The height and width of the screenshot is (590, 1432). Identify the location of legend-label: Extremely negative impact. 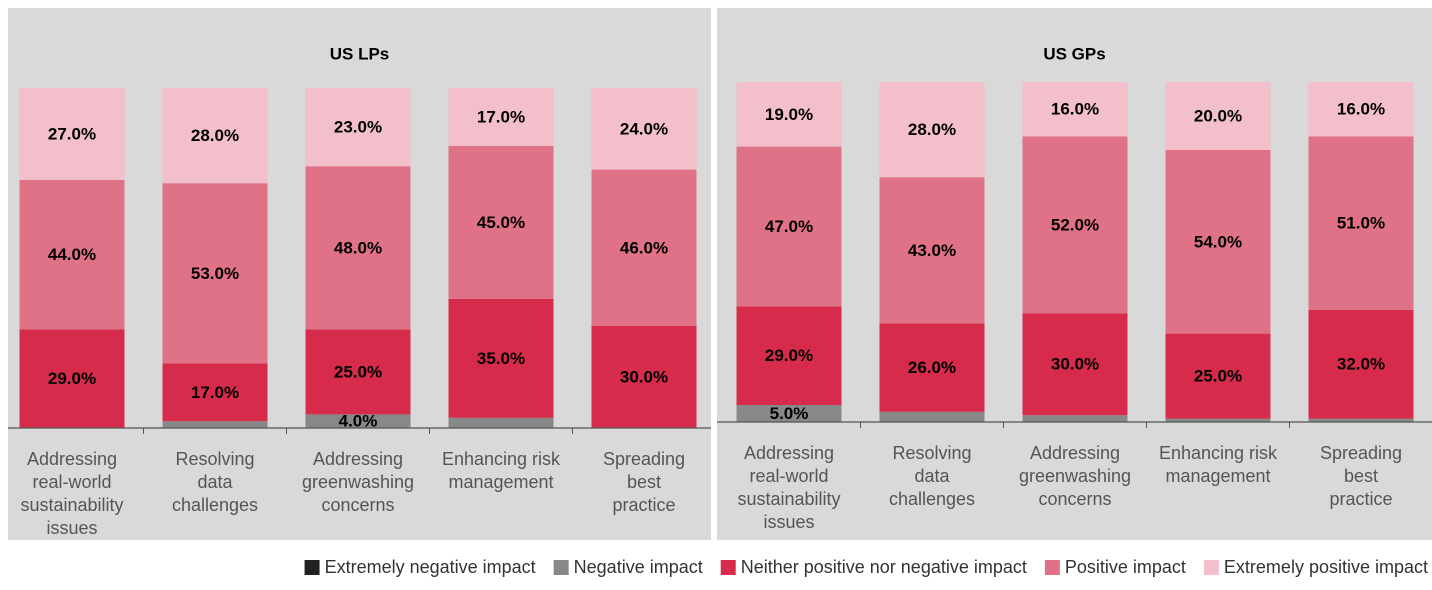
(430, 567).